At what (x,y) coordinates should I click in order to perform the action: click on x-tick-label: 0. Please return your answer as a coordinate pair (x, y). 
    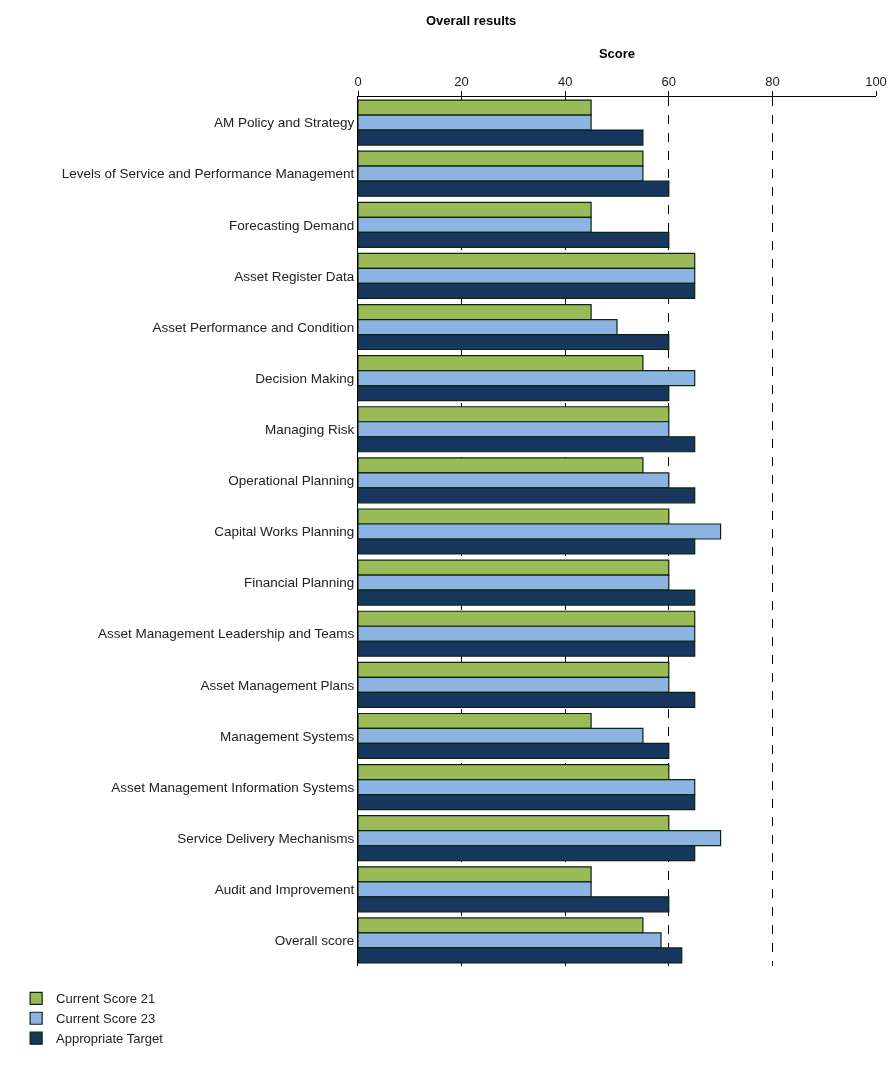
    Looking at the image, I should click on (358, 81).